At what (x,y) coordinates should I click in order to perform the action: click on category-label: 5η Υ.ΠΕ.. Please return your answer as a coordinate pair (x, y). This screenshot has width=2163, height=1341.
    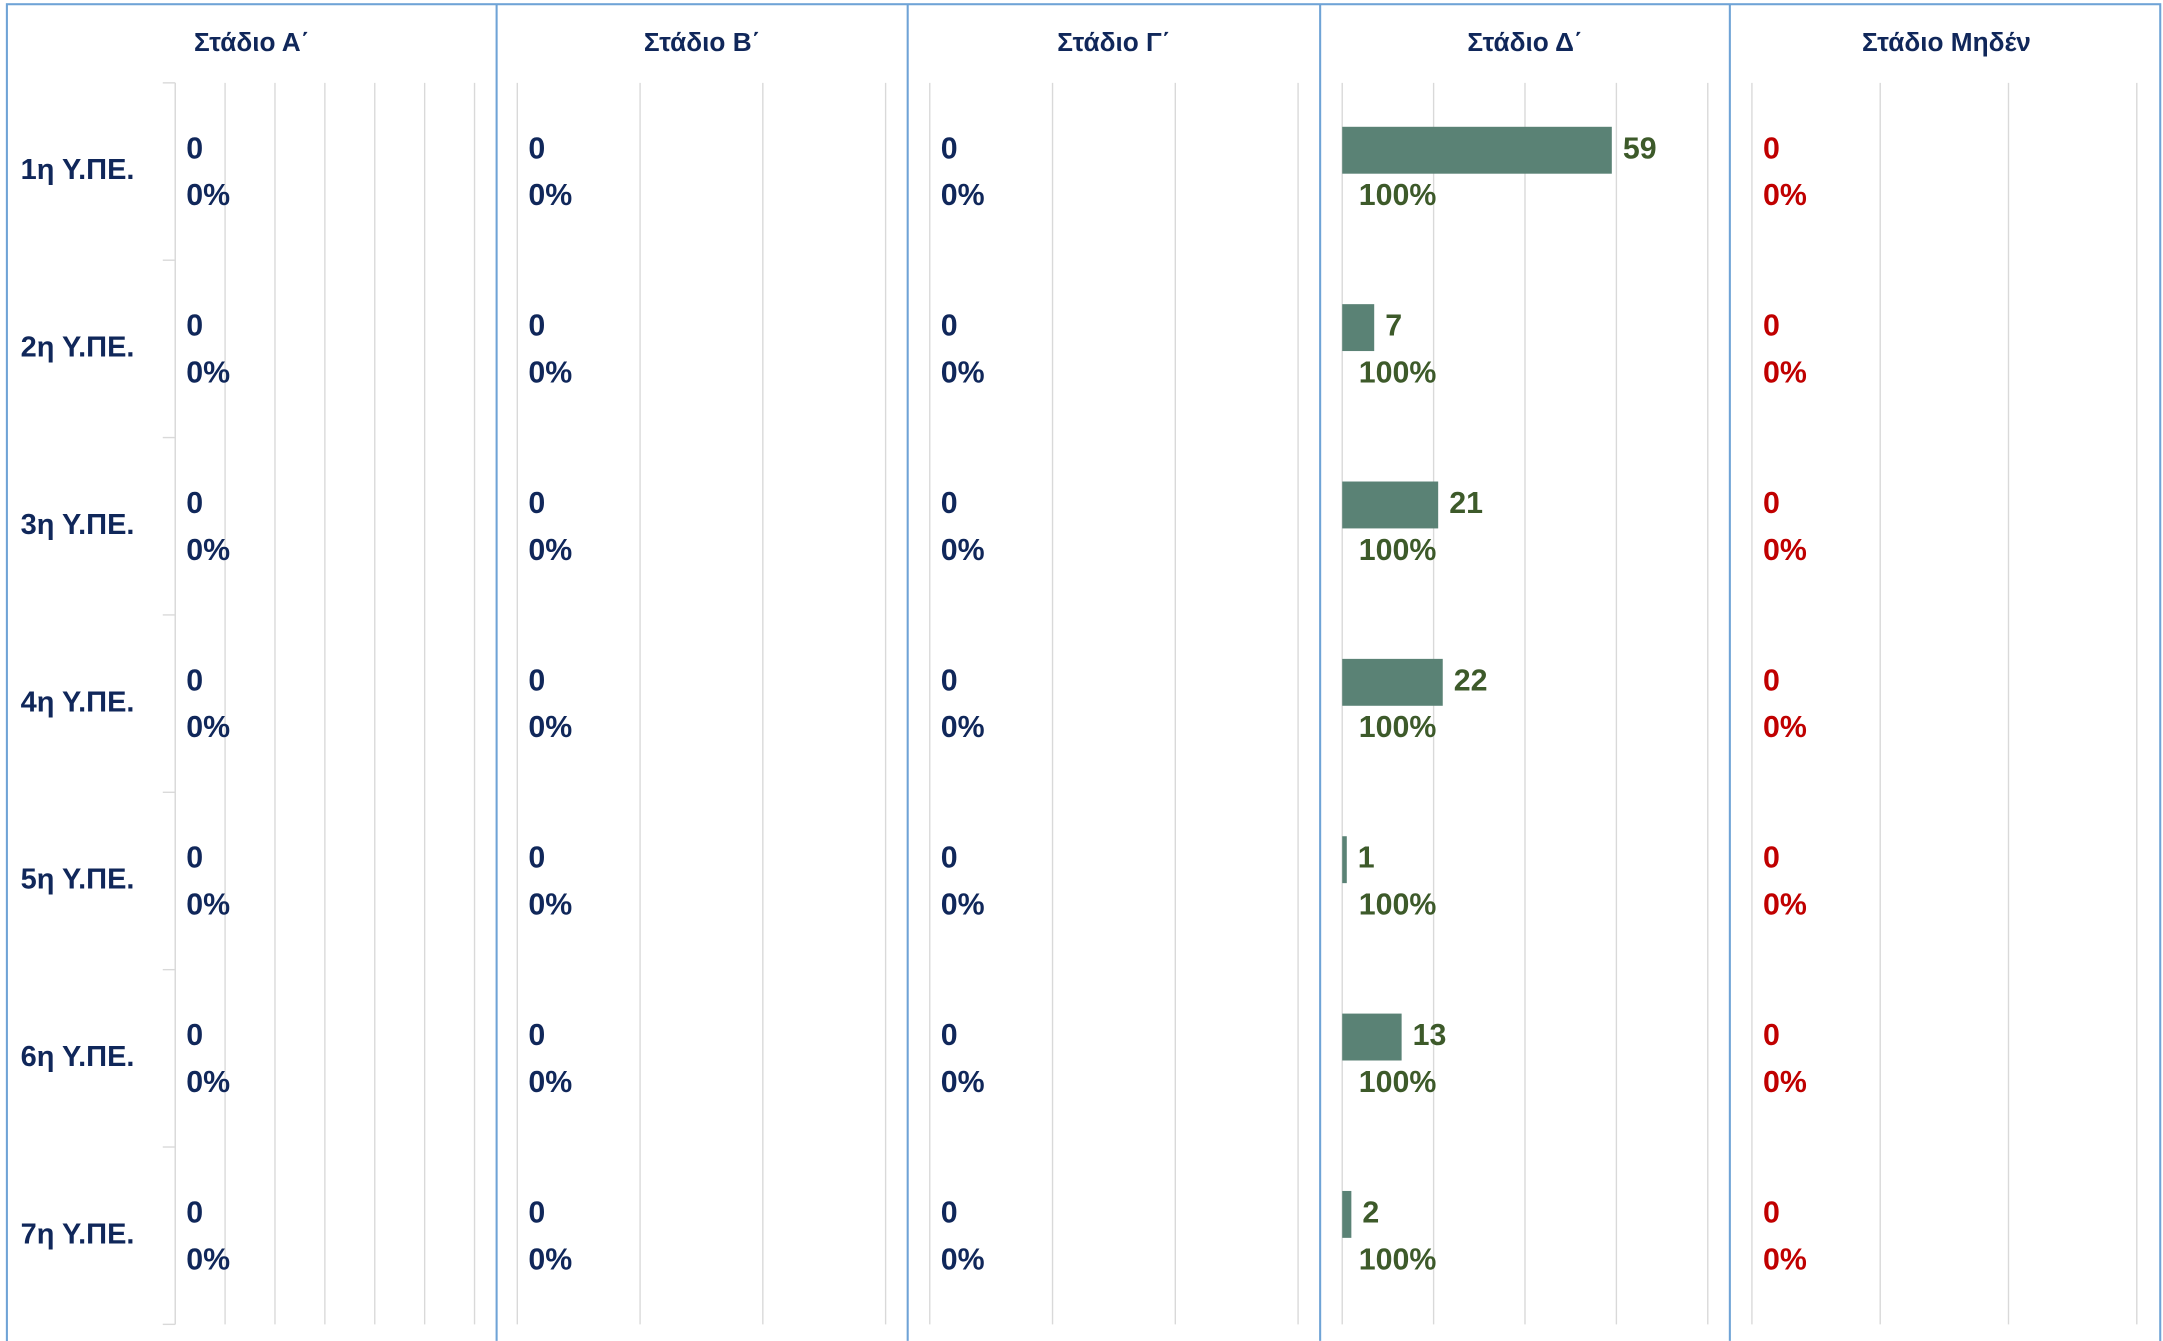
    Looking at the image, I should click on (78, 880).